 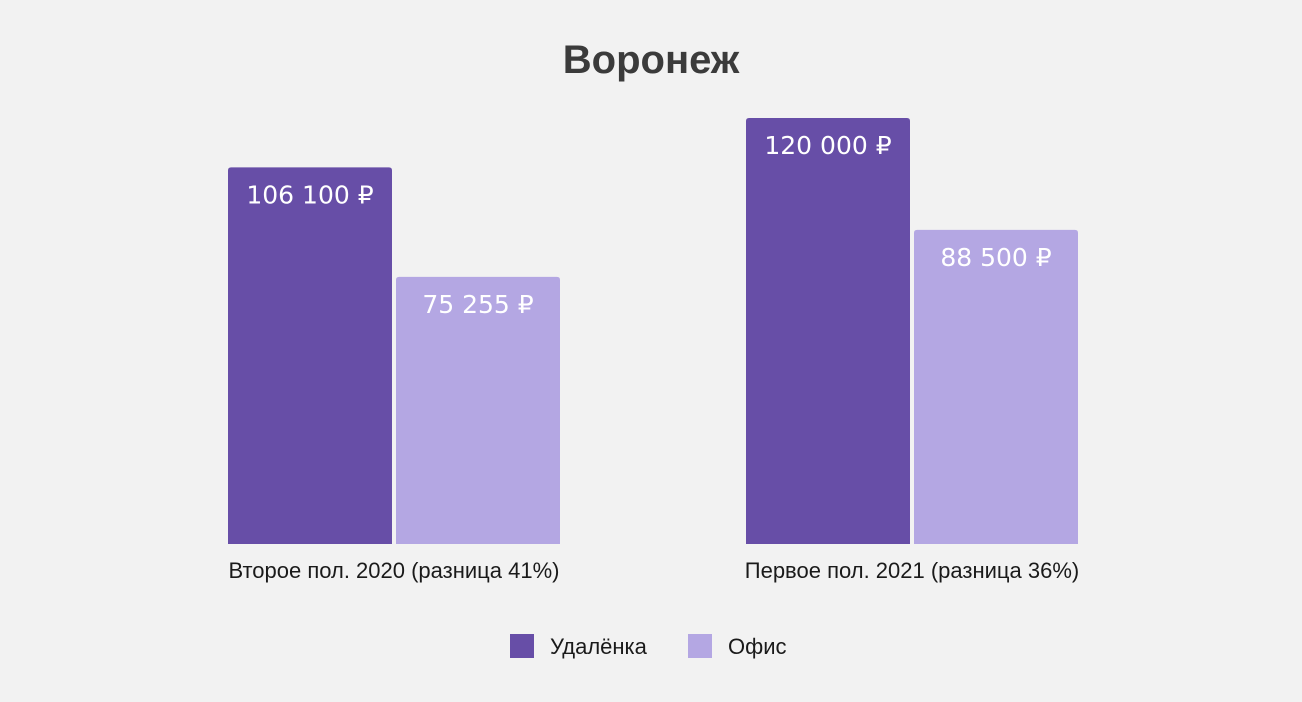 I want to click on category-label: Первое пол. 2021 (разница 36%), so click(x=912, y=570).